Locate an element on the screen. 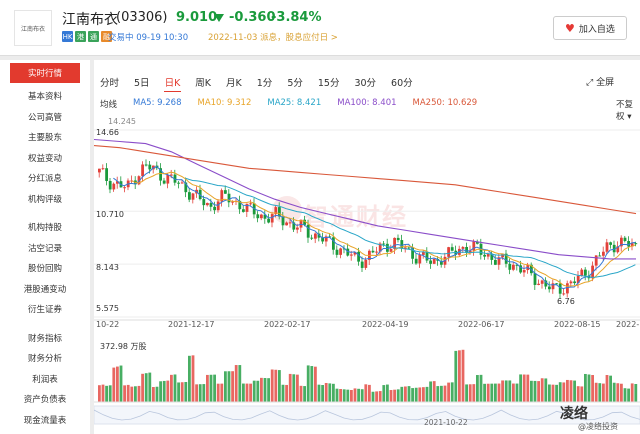 Image resolution: width=640 pixels, height=434 pixels. sidebar-item-income: 利润表 is located at coordinates (45, 379).